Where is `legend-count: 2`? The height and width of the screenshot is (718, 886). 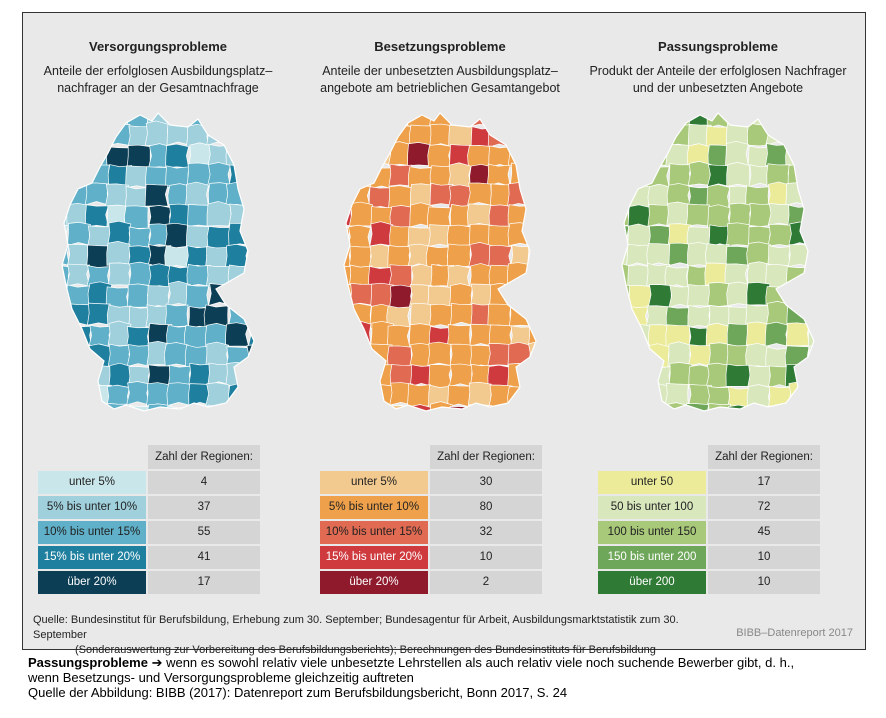 legend-count: 2 is located at coordinates (486, 582).